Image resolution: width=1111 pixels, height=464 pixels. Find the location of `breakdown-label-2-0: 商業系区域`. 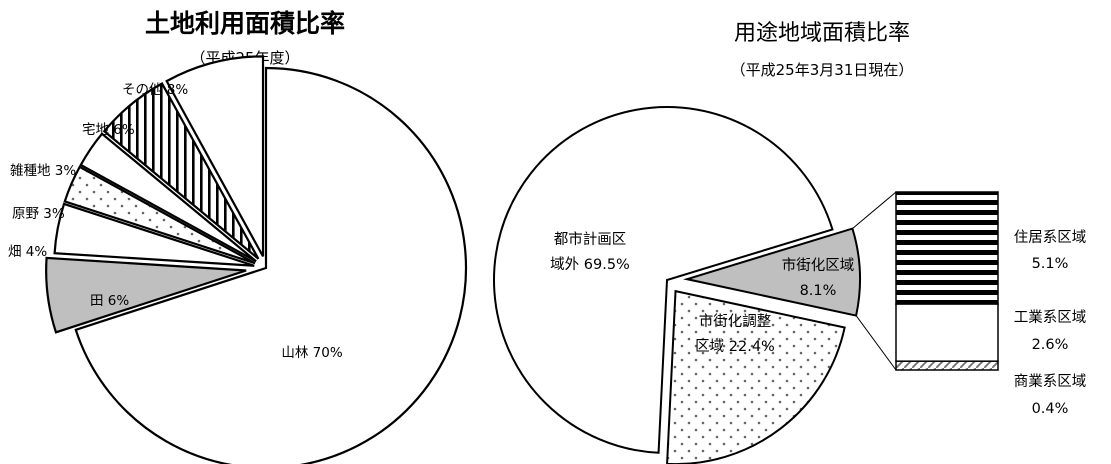

breakdown-label-2-0: 商業系区域 is located at coordinates (1050, 381).